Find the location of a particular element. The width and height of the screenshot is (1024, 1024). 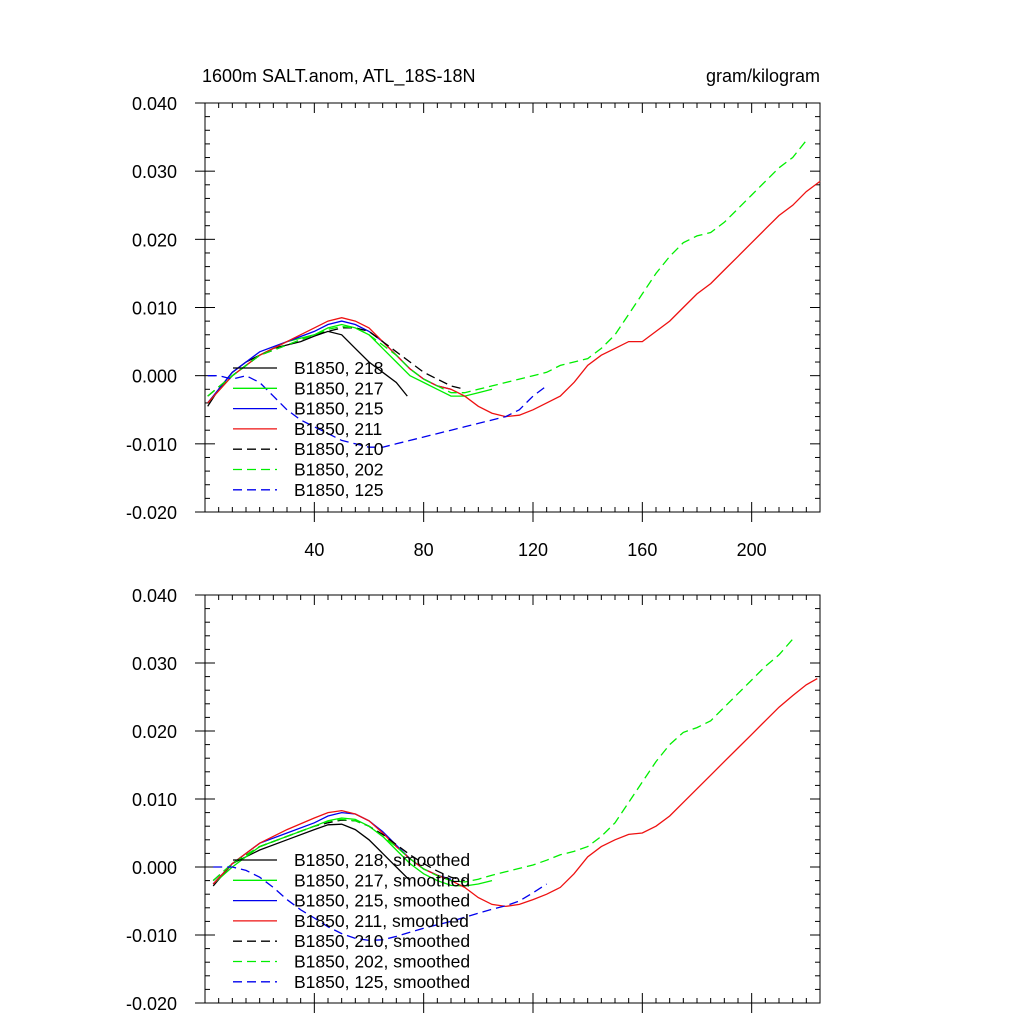

legend-label: B1850, 211 is located at coordinates (338, 429).